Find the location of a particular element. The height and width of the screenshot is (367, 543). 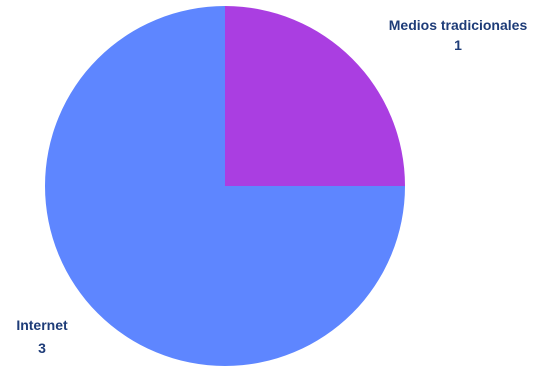

slice-label-medios-tradicionales-value: 1 is located at coordinates (458, 45).